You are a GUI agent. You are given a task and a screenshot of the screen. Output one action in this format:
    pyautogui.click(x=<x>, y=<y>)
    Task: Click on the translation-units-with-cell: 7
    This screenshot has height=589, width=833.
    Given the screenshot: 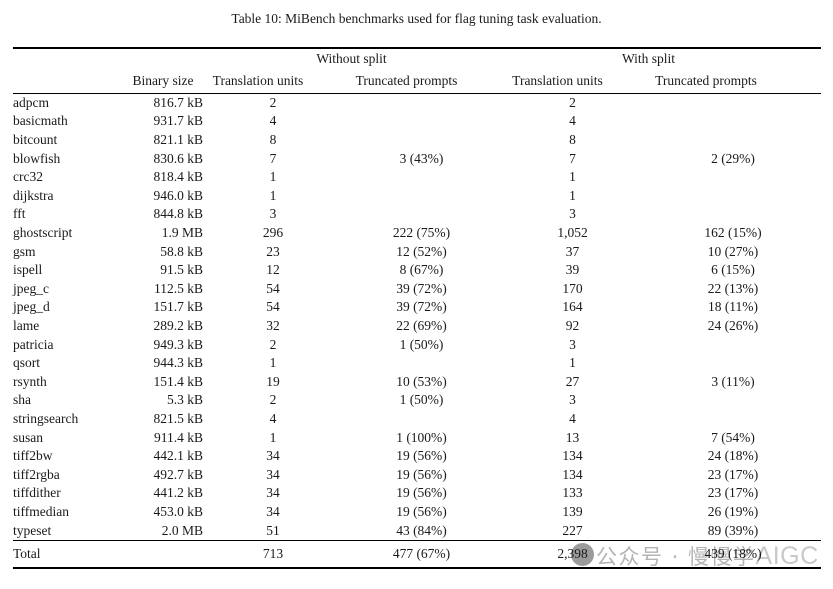 What is the action you would take?
    pyautogui.click(x=572, y=158)
    